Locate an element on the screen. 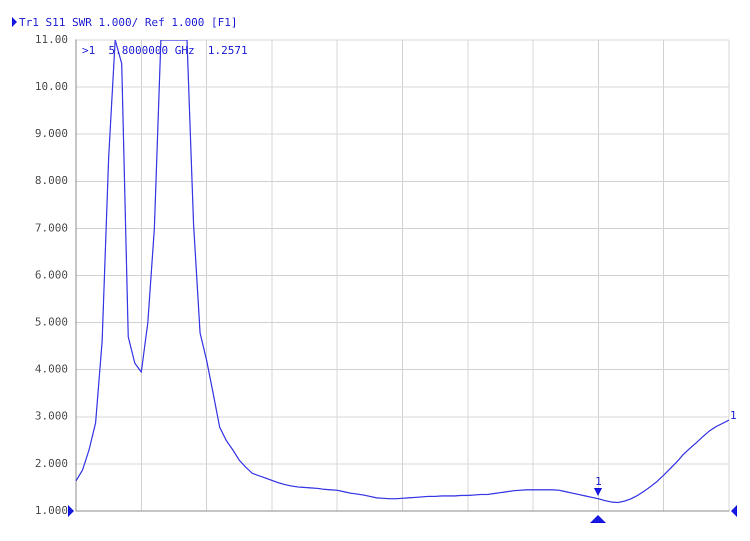 The width and height of the screenshot is (750, 541). y-tick-label: 7.000 is located at coordinates (51, 227).